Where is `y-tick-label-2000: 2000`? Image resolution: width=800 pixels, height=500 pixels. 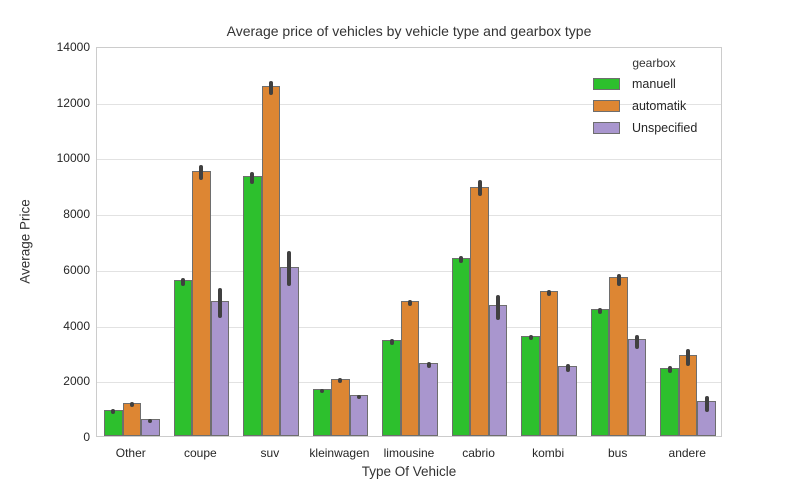
y-tick-label-2000: 2000 is located at coordinates (76, 381).